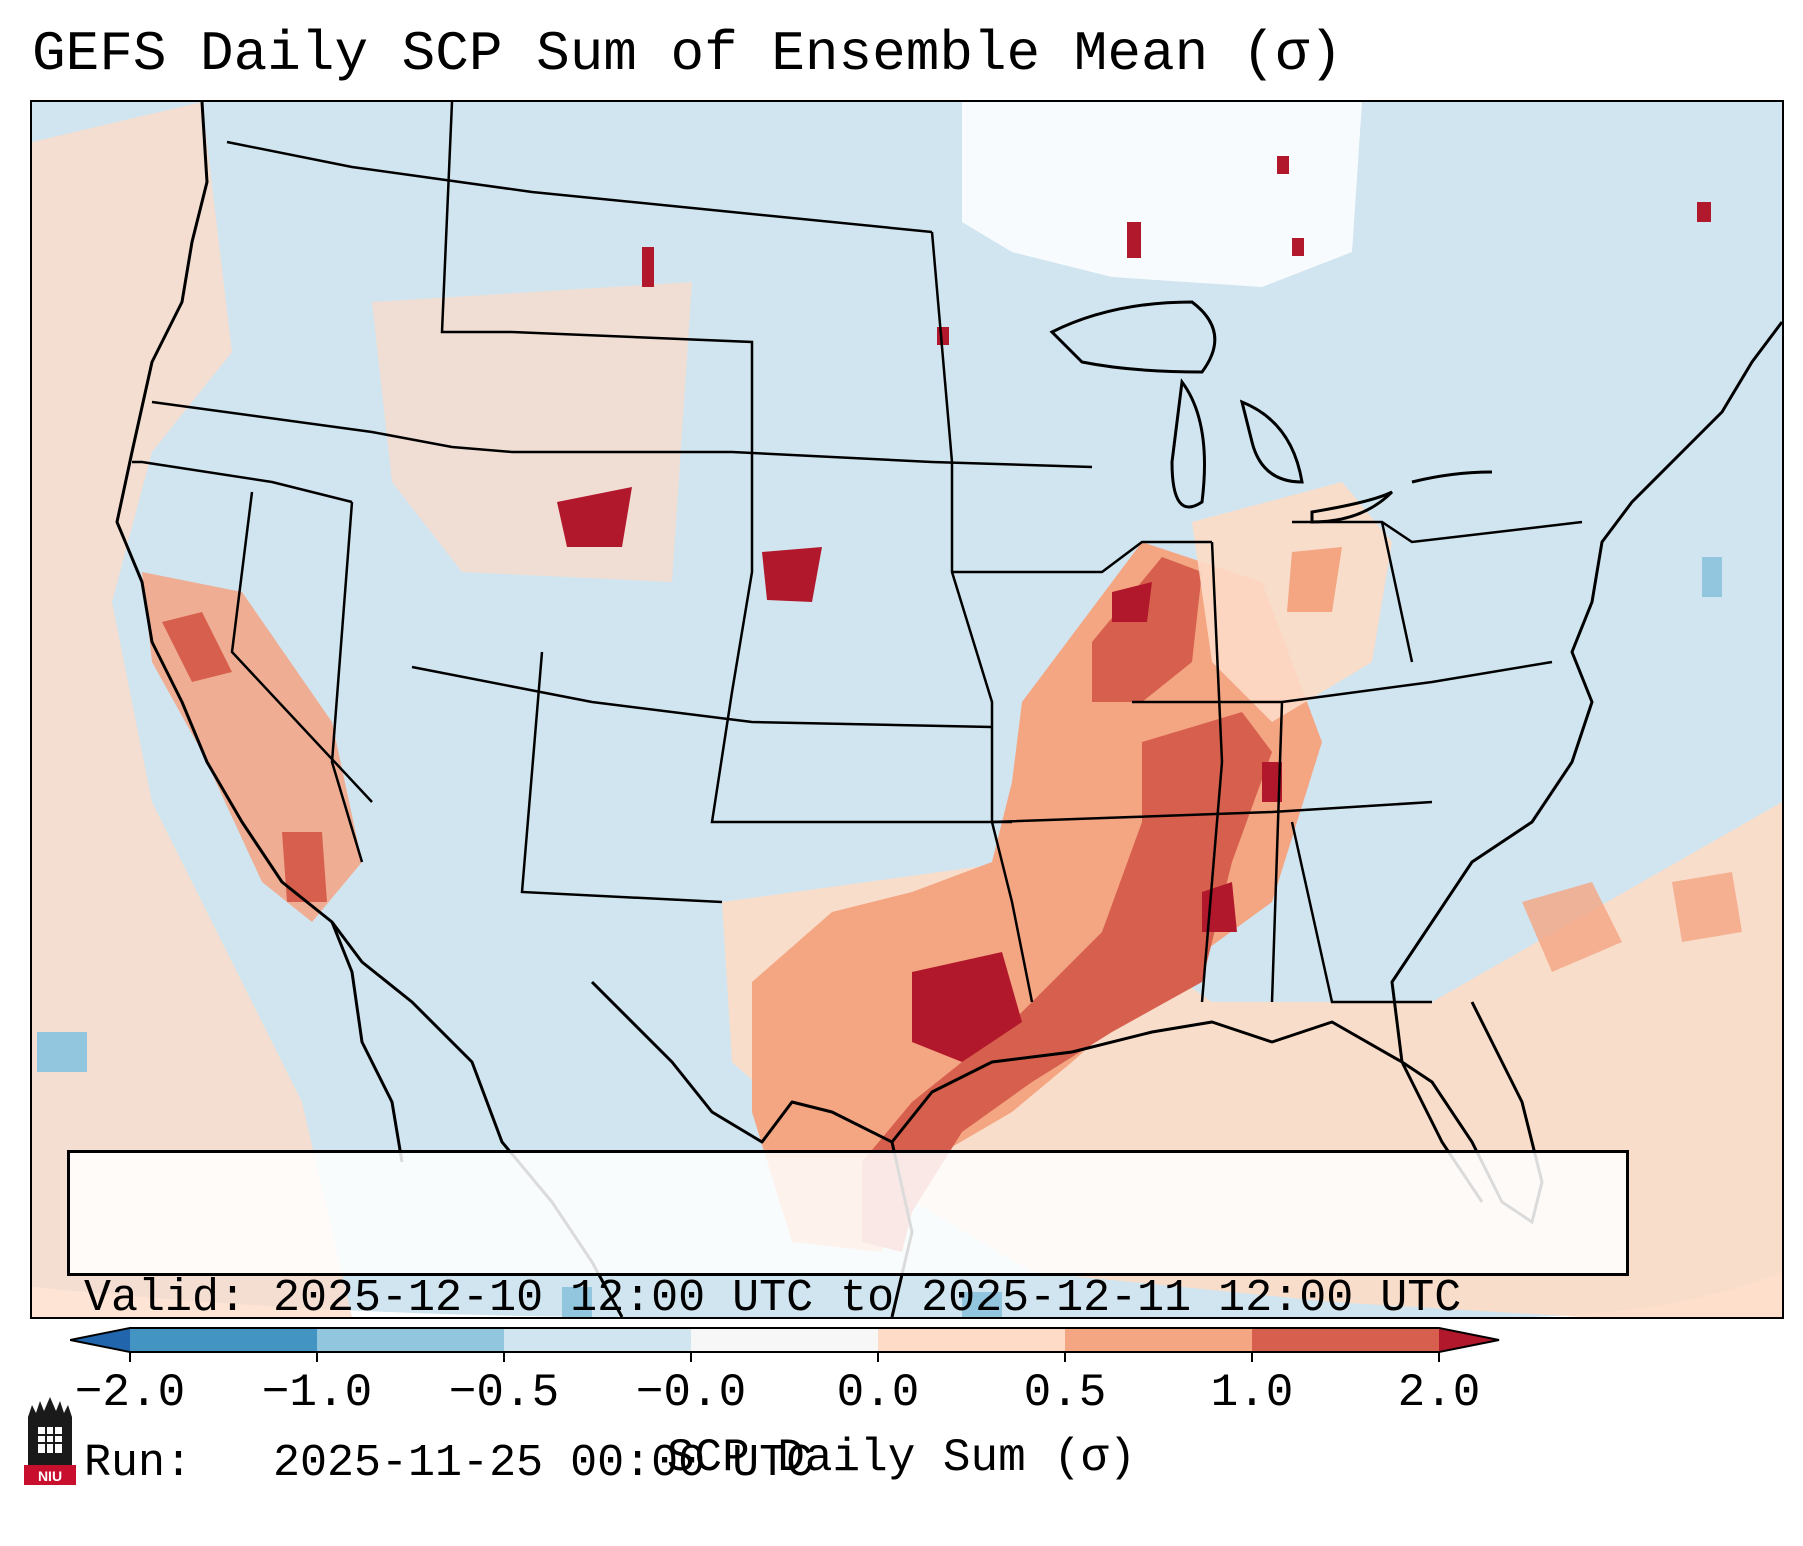 The width and height of the screenshot is (1803, 1546). I want to click on tennessee-border, so click(1342, 682).